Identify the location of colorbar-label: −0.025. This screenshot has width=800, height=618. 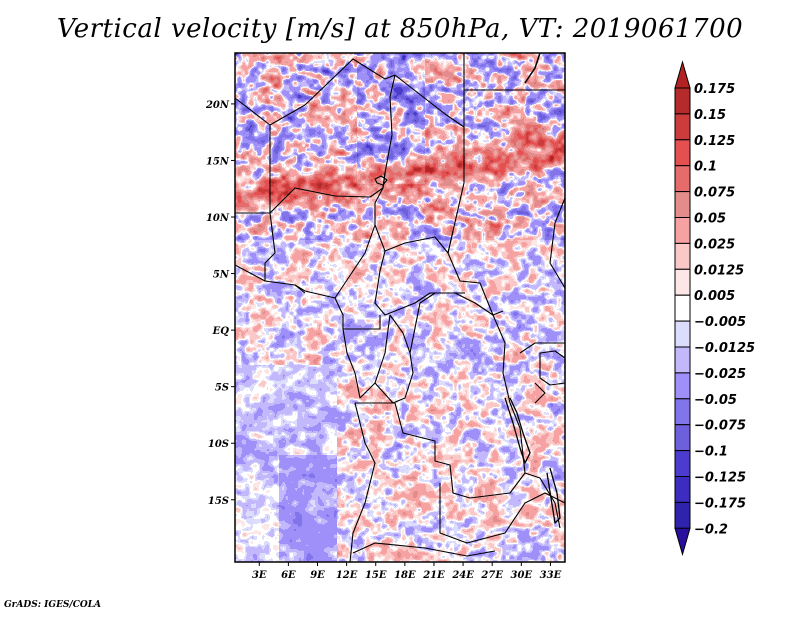
(720, 374).